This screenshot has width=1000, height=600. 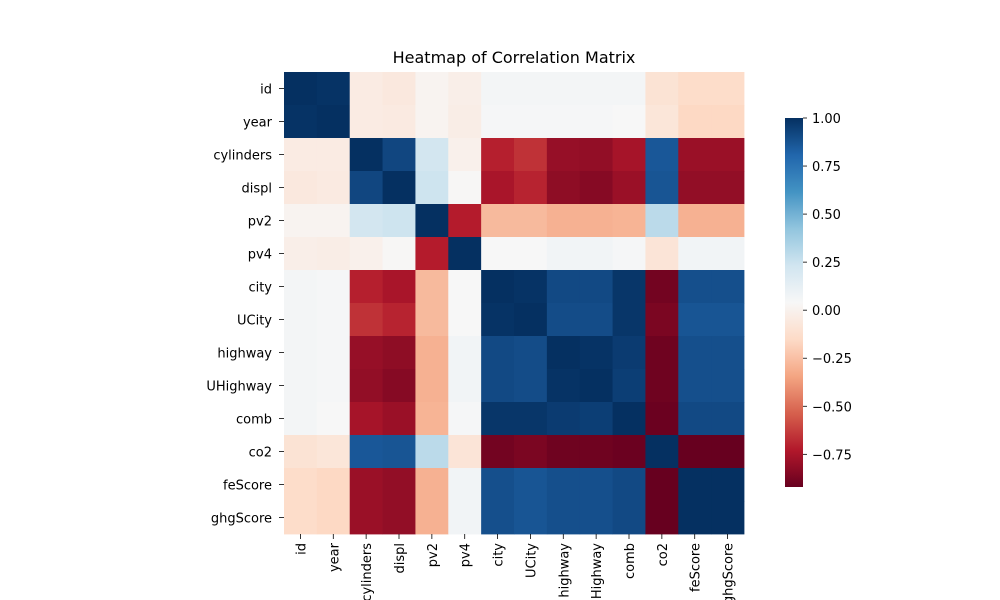 I want to click on colorbar-tick-label: −0.75, so click(x=832, y=455).